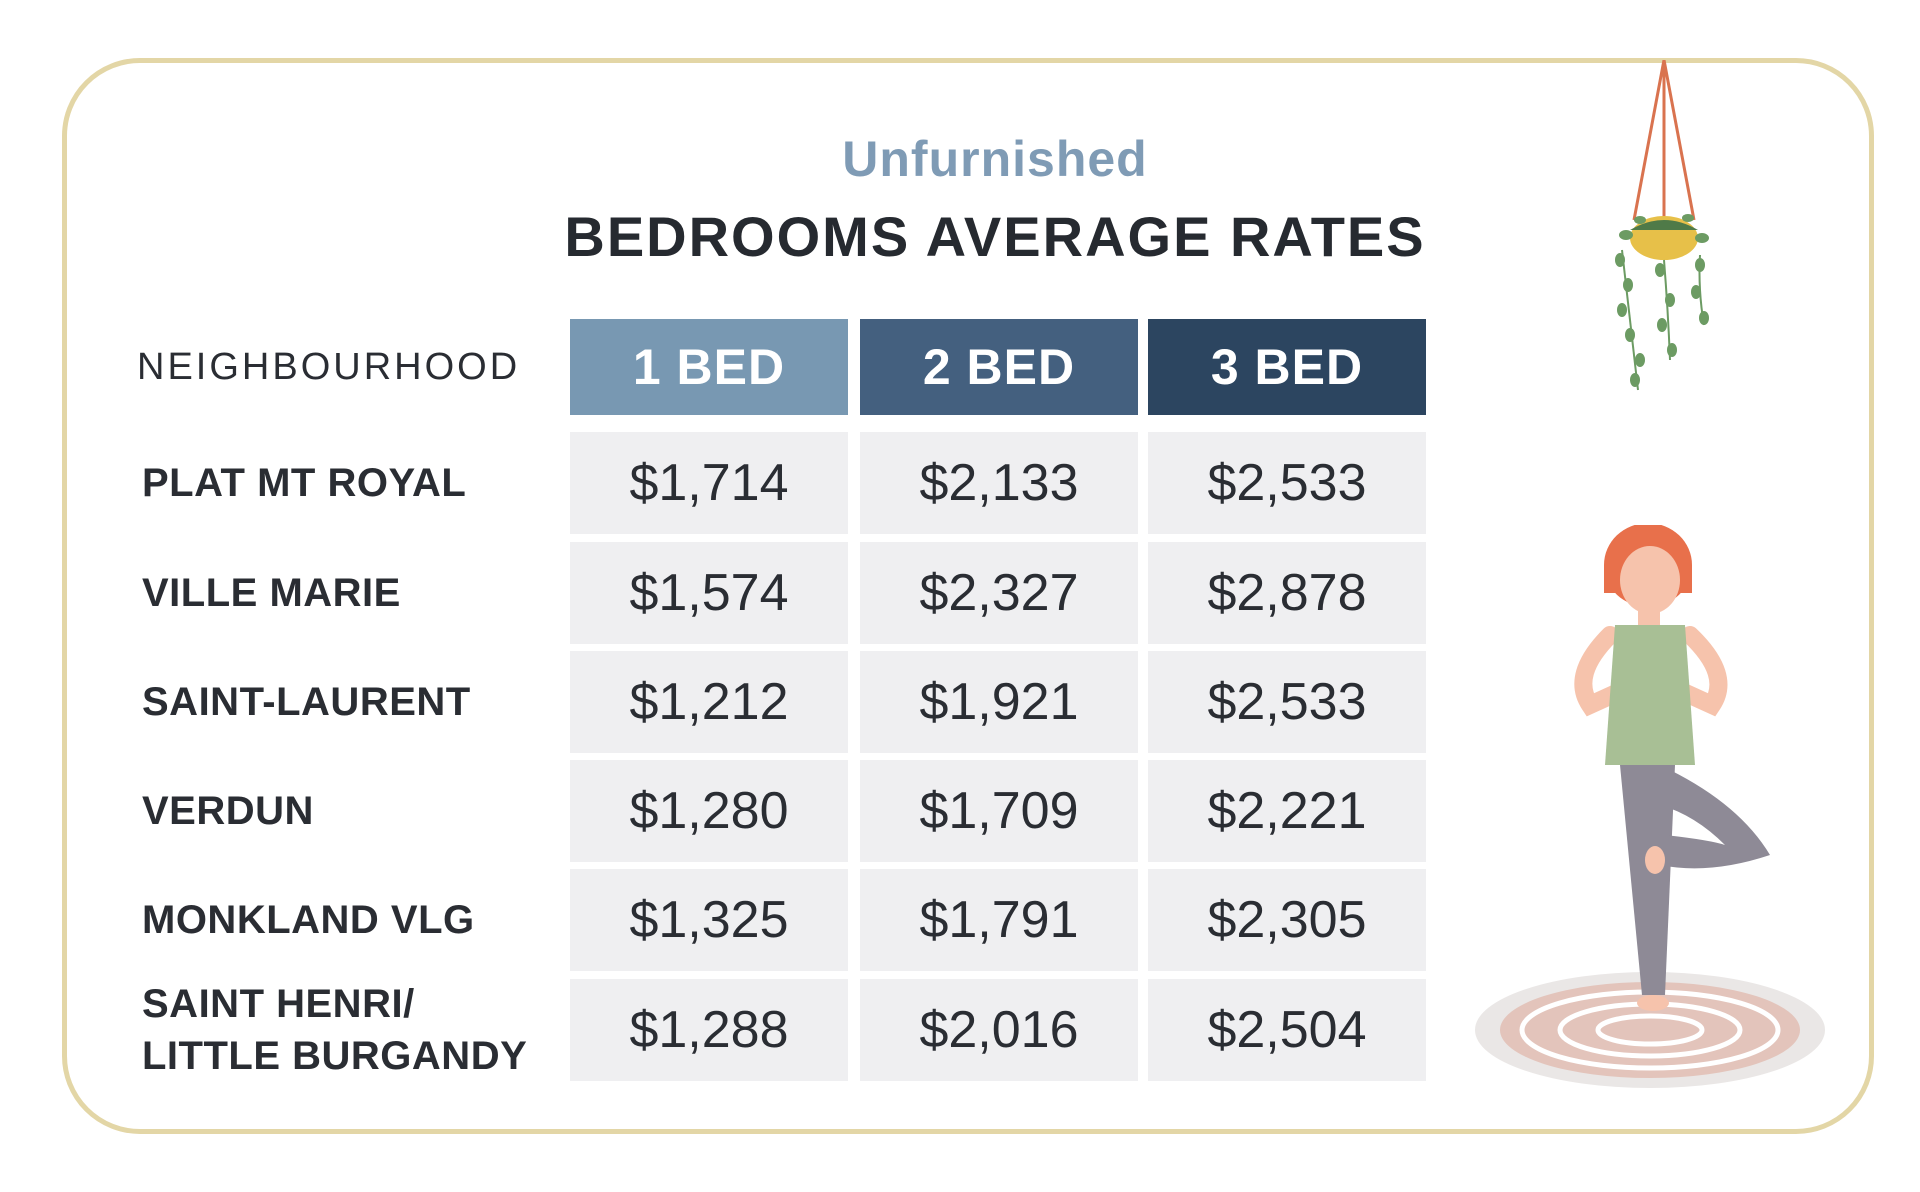  What do you see at coordinates (306, 702) in the screenshot?
I see `row-label: SAINT-LAURENT` at bounding box center [306, 702].